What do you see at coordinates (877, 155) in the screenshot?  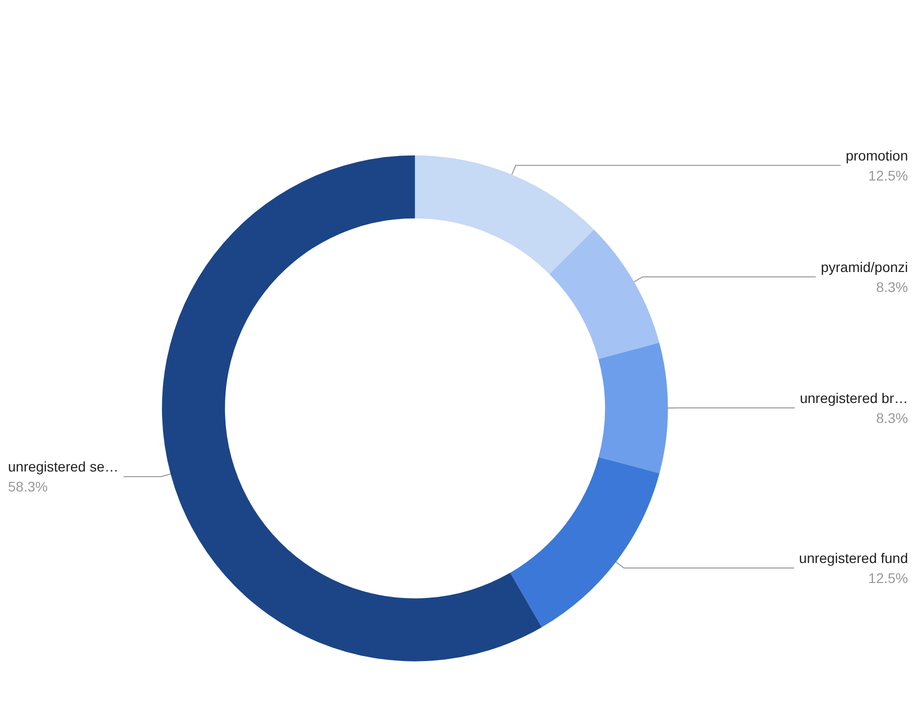 I see `slice-label: promotion` at bounding box center [877, 155].